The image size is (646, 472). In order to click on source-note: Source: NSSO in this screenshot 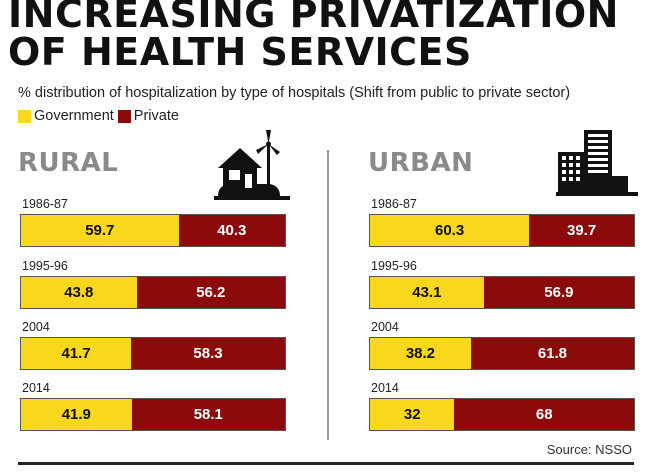, I will do `click(589, 449)`.